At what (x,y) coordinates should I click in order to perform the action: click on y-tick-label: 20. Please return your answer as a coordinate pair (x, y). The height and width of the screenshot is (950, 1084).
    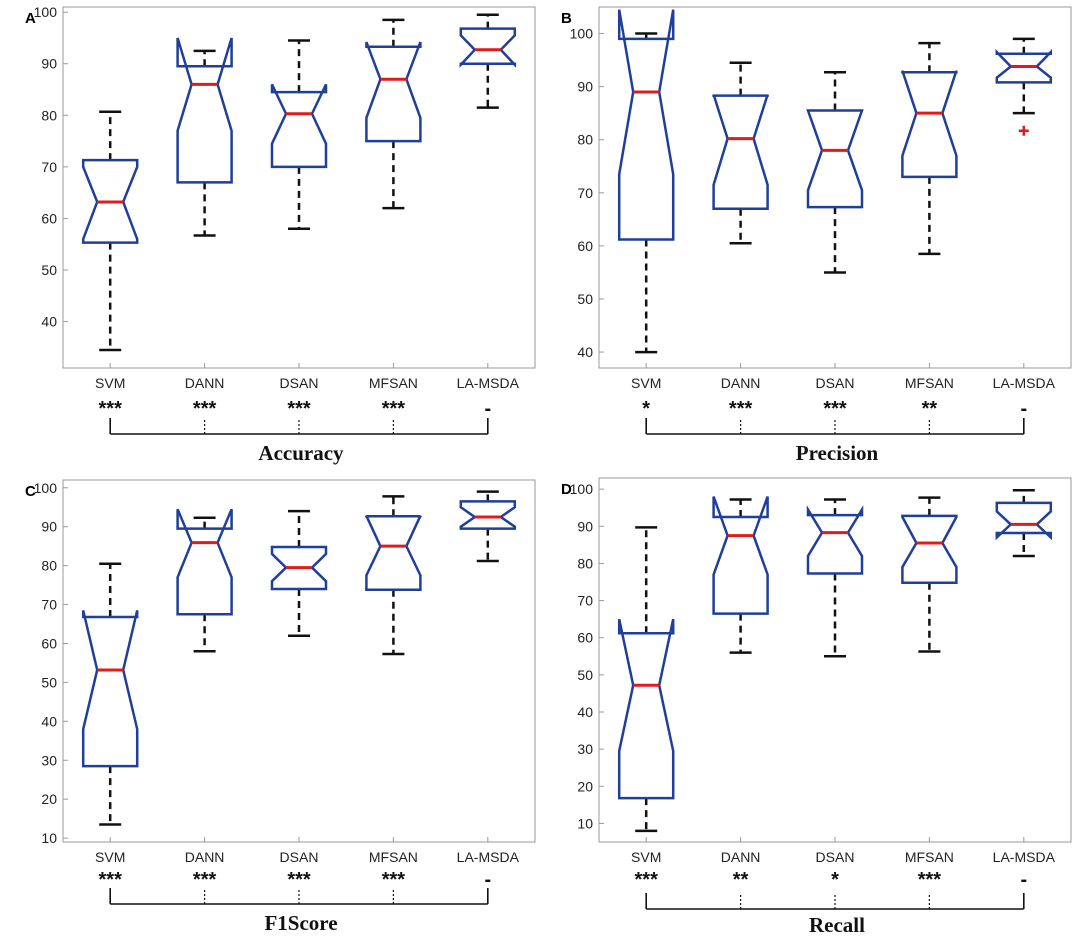
    Looking at the image, I should click on (49, 799).